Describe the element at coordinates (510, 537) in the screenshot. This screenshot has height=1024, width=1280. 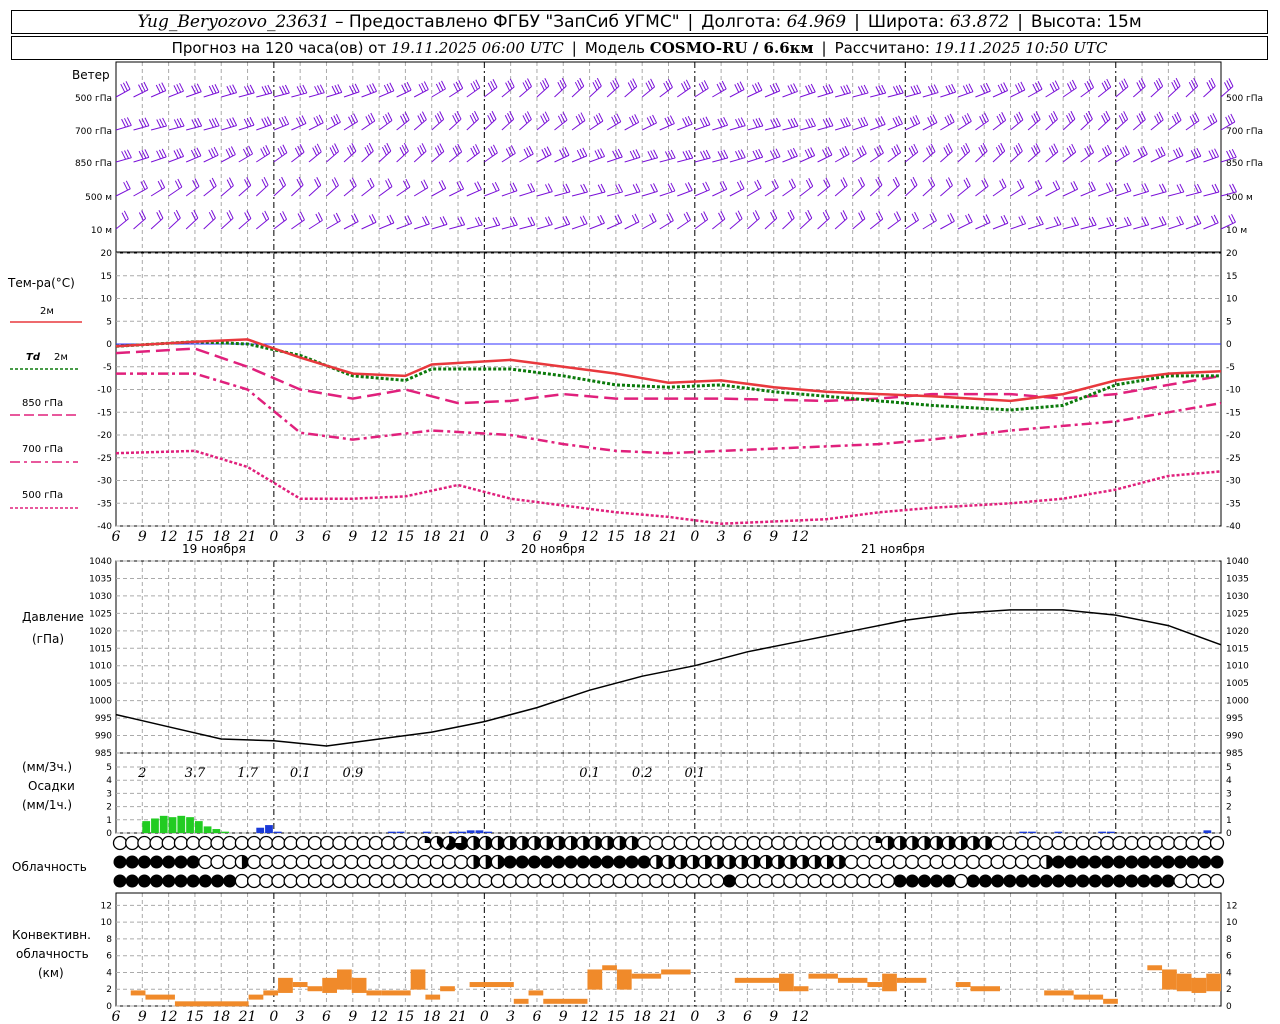
I see `hour-tick-mid: 3` at that location.